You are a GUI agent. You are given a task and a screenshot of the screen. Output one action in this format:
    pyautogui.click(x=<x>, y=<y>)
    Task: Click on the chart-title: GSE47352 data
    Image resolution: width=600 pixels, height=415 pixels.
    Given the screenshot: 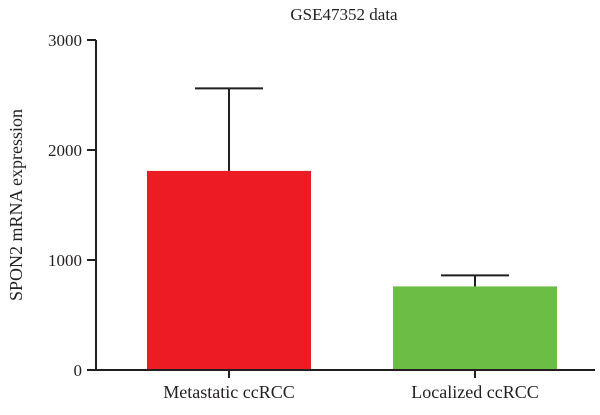 What is the action you would take?
    pyautogui.click(x=344, y=14)
    